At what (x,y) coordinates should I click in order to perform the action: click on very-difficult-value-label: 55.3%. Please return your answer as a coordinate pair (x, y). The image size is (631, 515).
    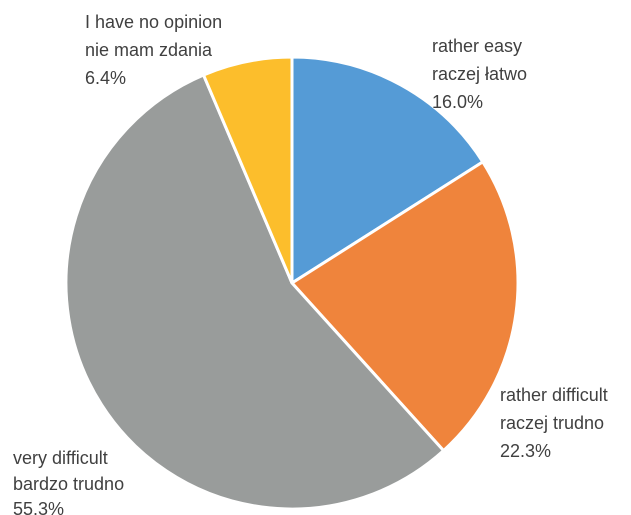
    Looking at the image, I should click on (38, 507).